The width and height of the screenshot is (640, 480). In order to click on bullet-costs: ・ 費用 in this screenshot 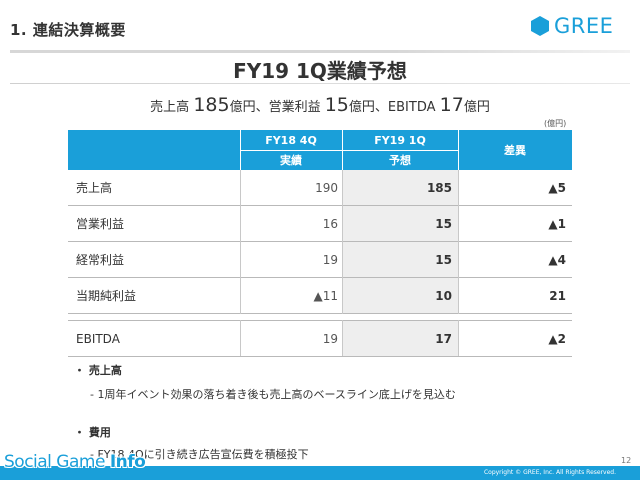, I will do `click(92, 432)`.